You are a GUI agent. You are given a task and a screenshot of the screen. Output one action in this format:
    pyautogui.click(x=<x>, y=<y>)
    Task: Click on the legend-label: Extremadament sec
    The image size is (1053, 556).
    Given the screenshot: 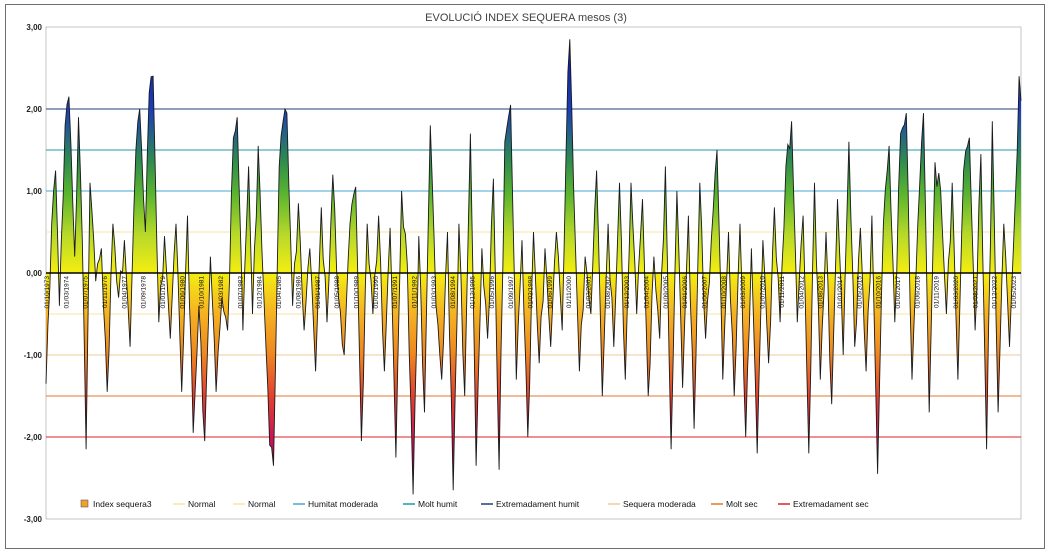 What is the action you would take?
    pyautogui.click(x=831, y=504)
    